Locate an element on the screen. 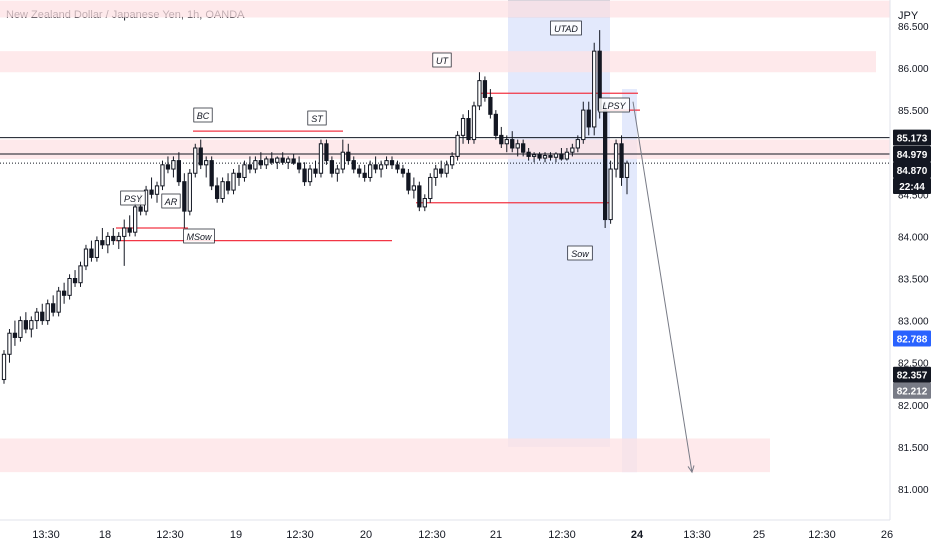 The image size is (932, 550). projection-arrow is located at coordinates (662, 287).